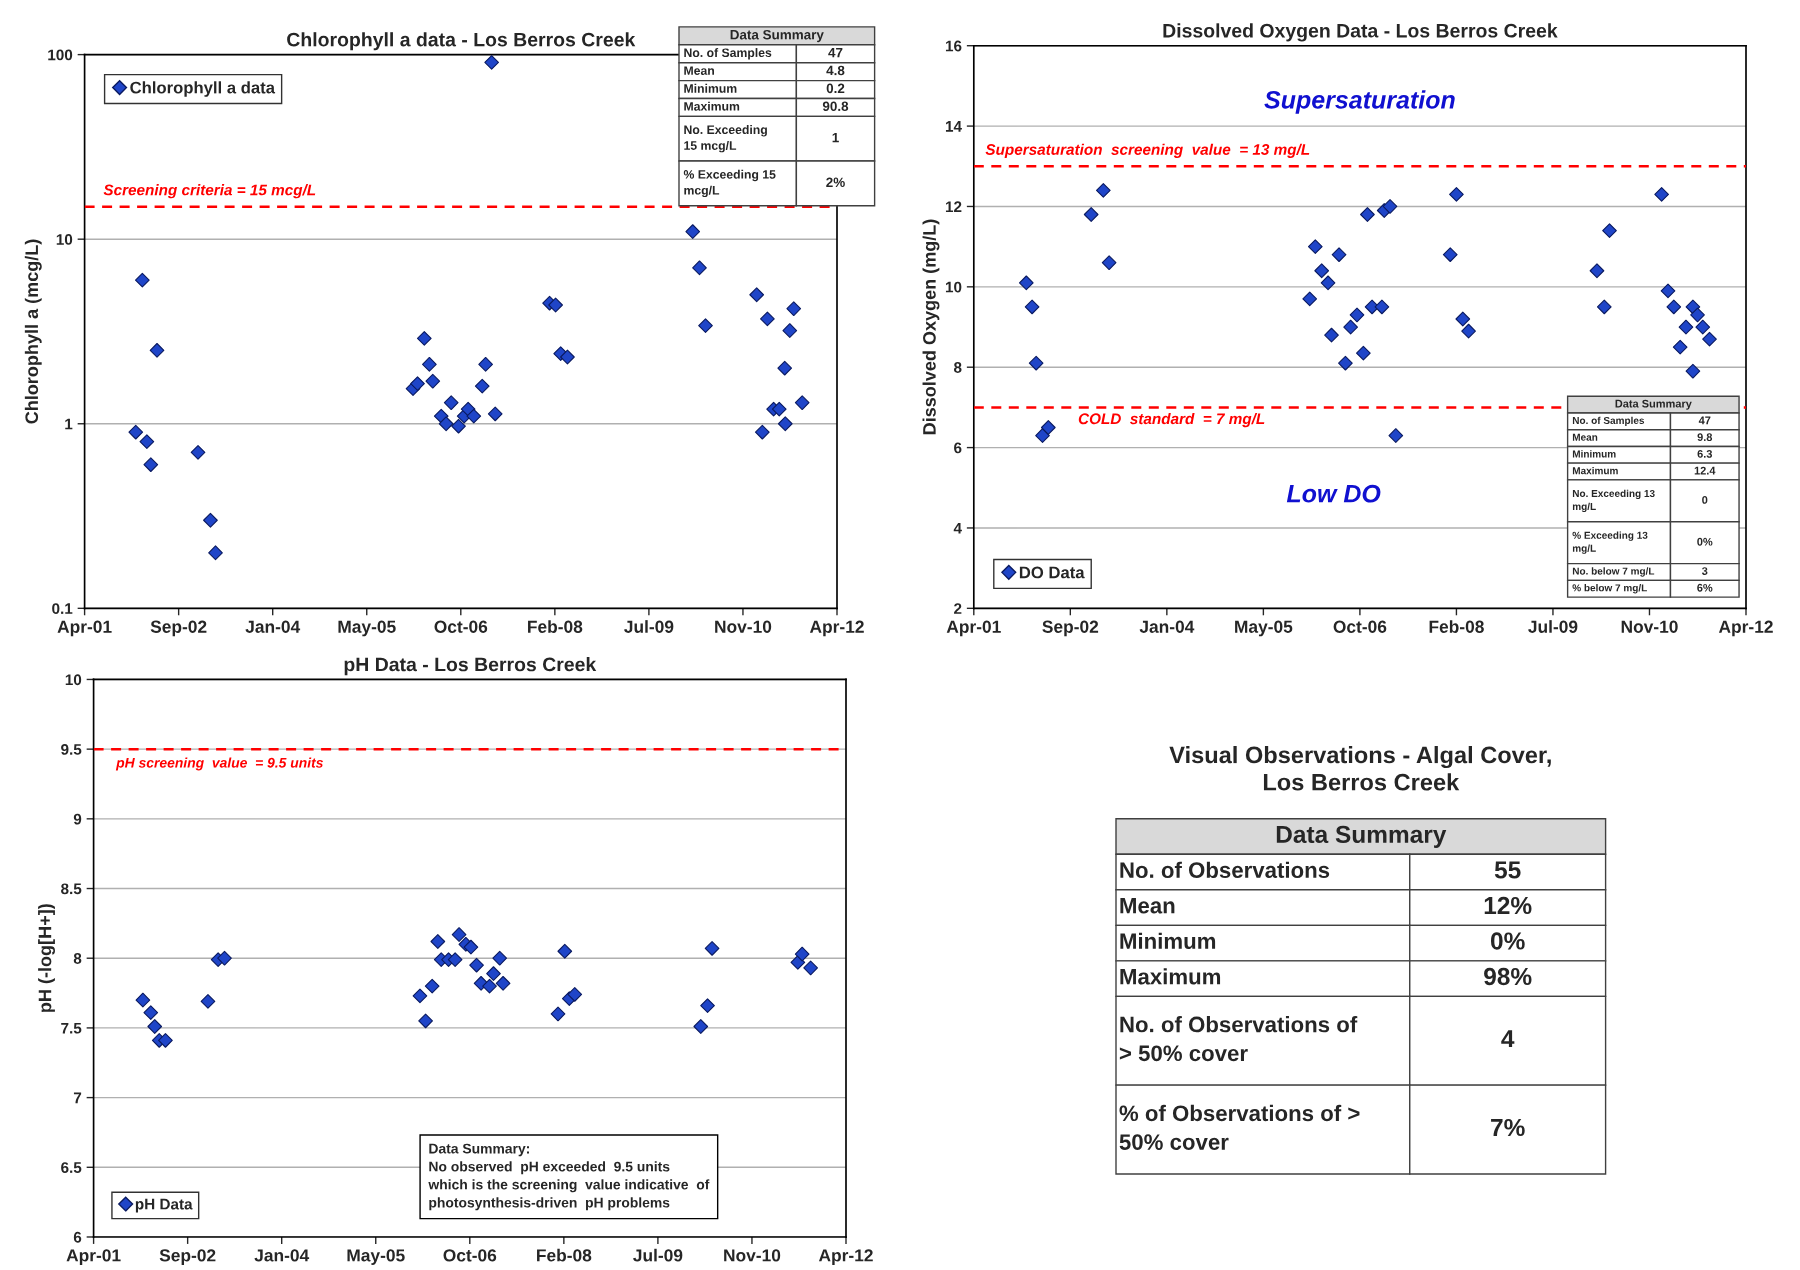  I want to click on annotation: 0%, so click(1705, 541).